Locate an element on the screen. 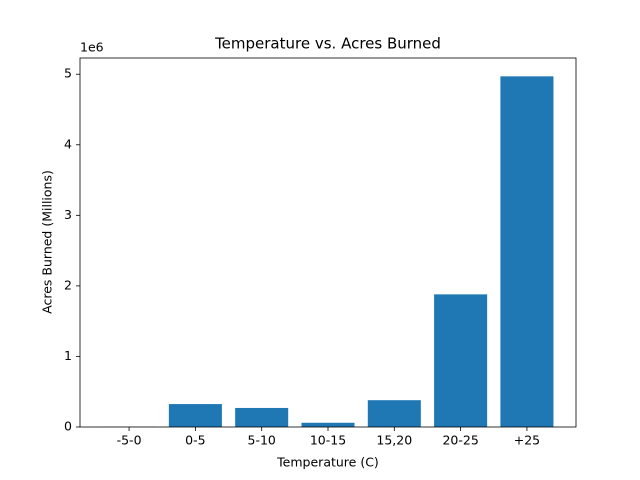 The width and height of the screenshot is (640, 480). x-tick-label: 15,20 is located at coordinates (394, 440).